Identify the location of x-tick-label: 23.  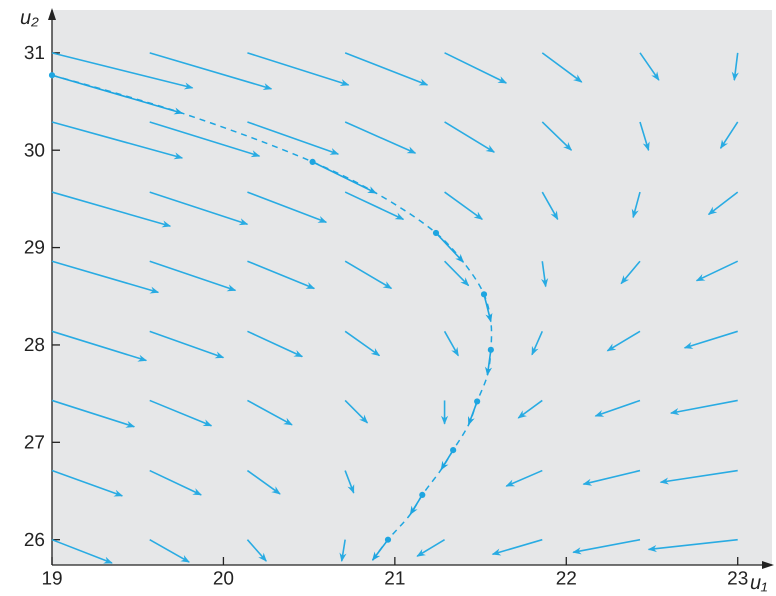
(737, 579).